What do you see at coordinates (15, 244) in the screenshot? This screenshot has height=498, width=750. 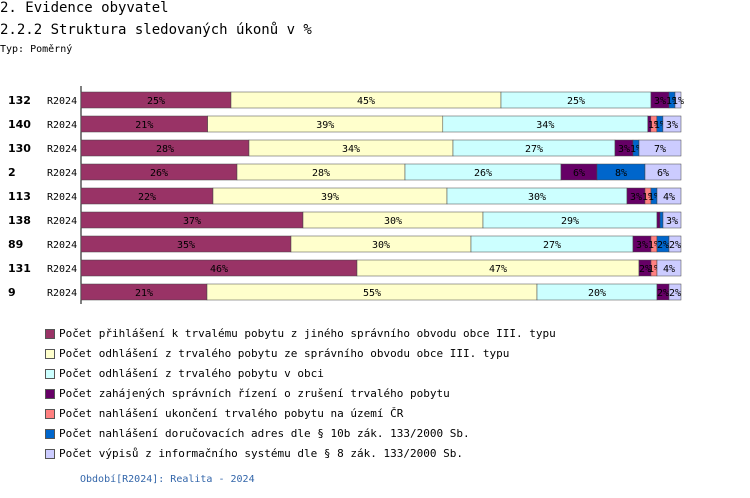 I see `row-id-label: 89` at bounding box center [15, 244].